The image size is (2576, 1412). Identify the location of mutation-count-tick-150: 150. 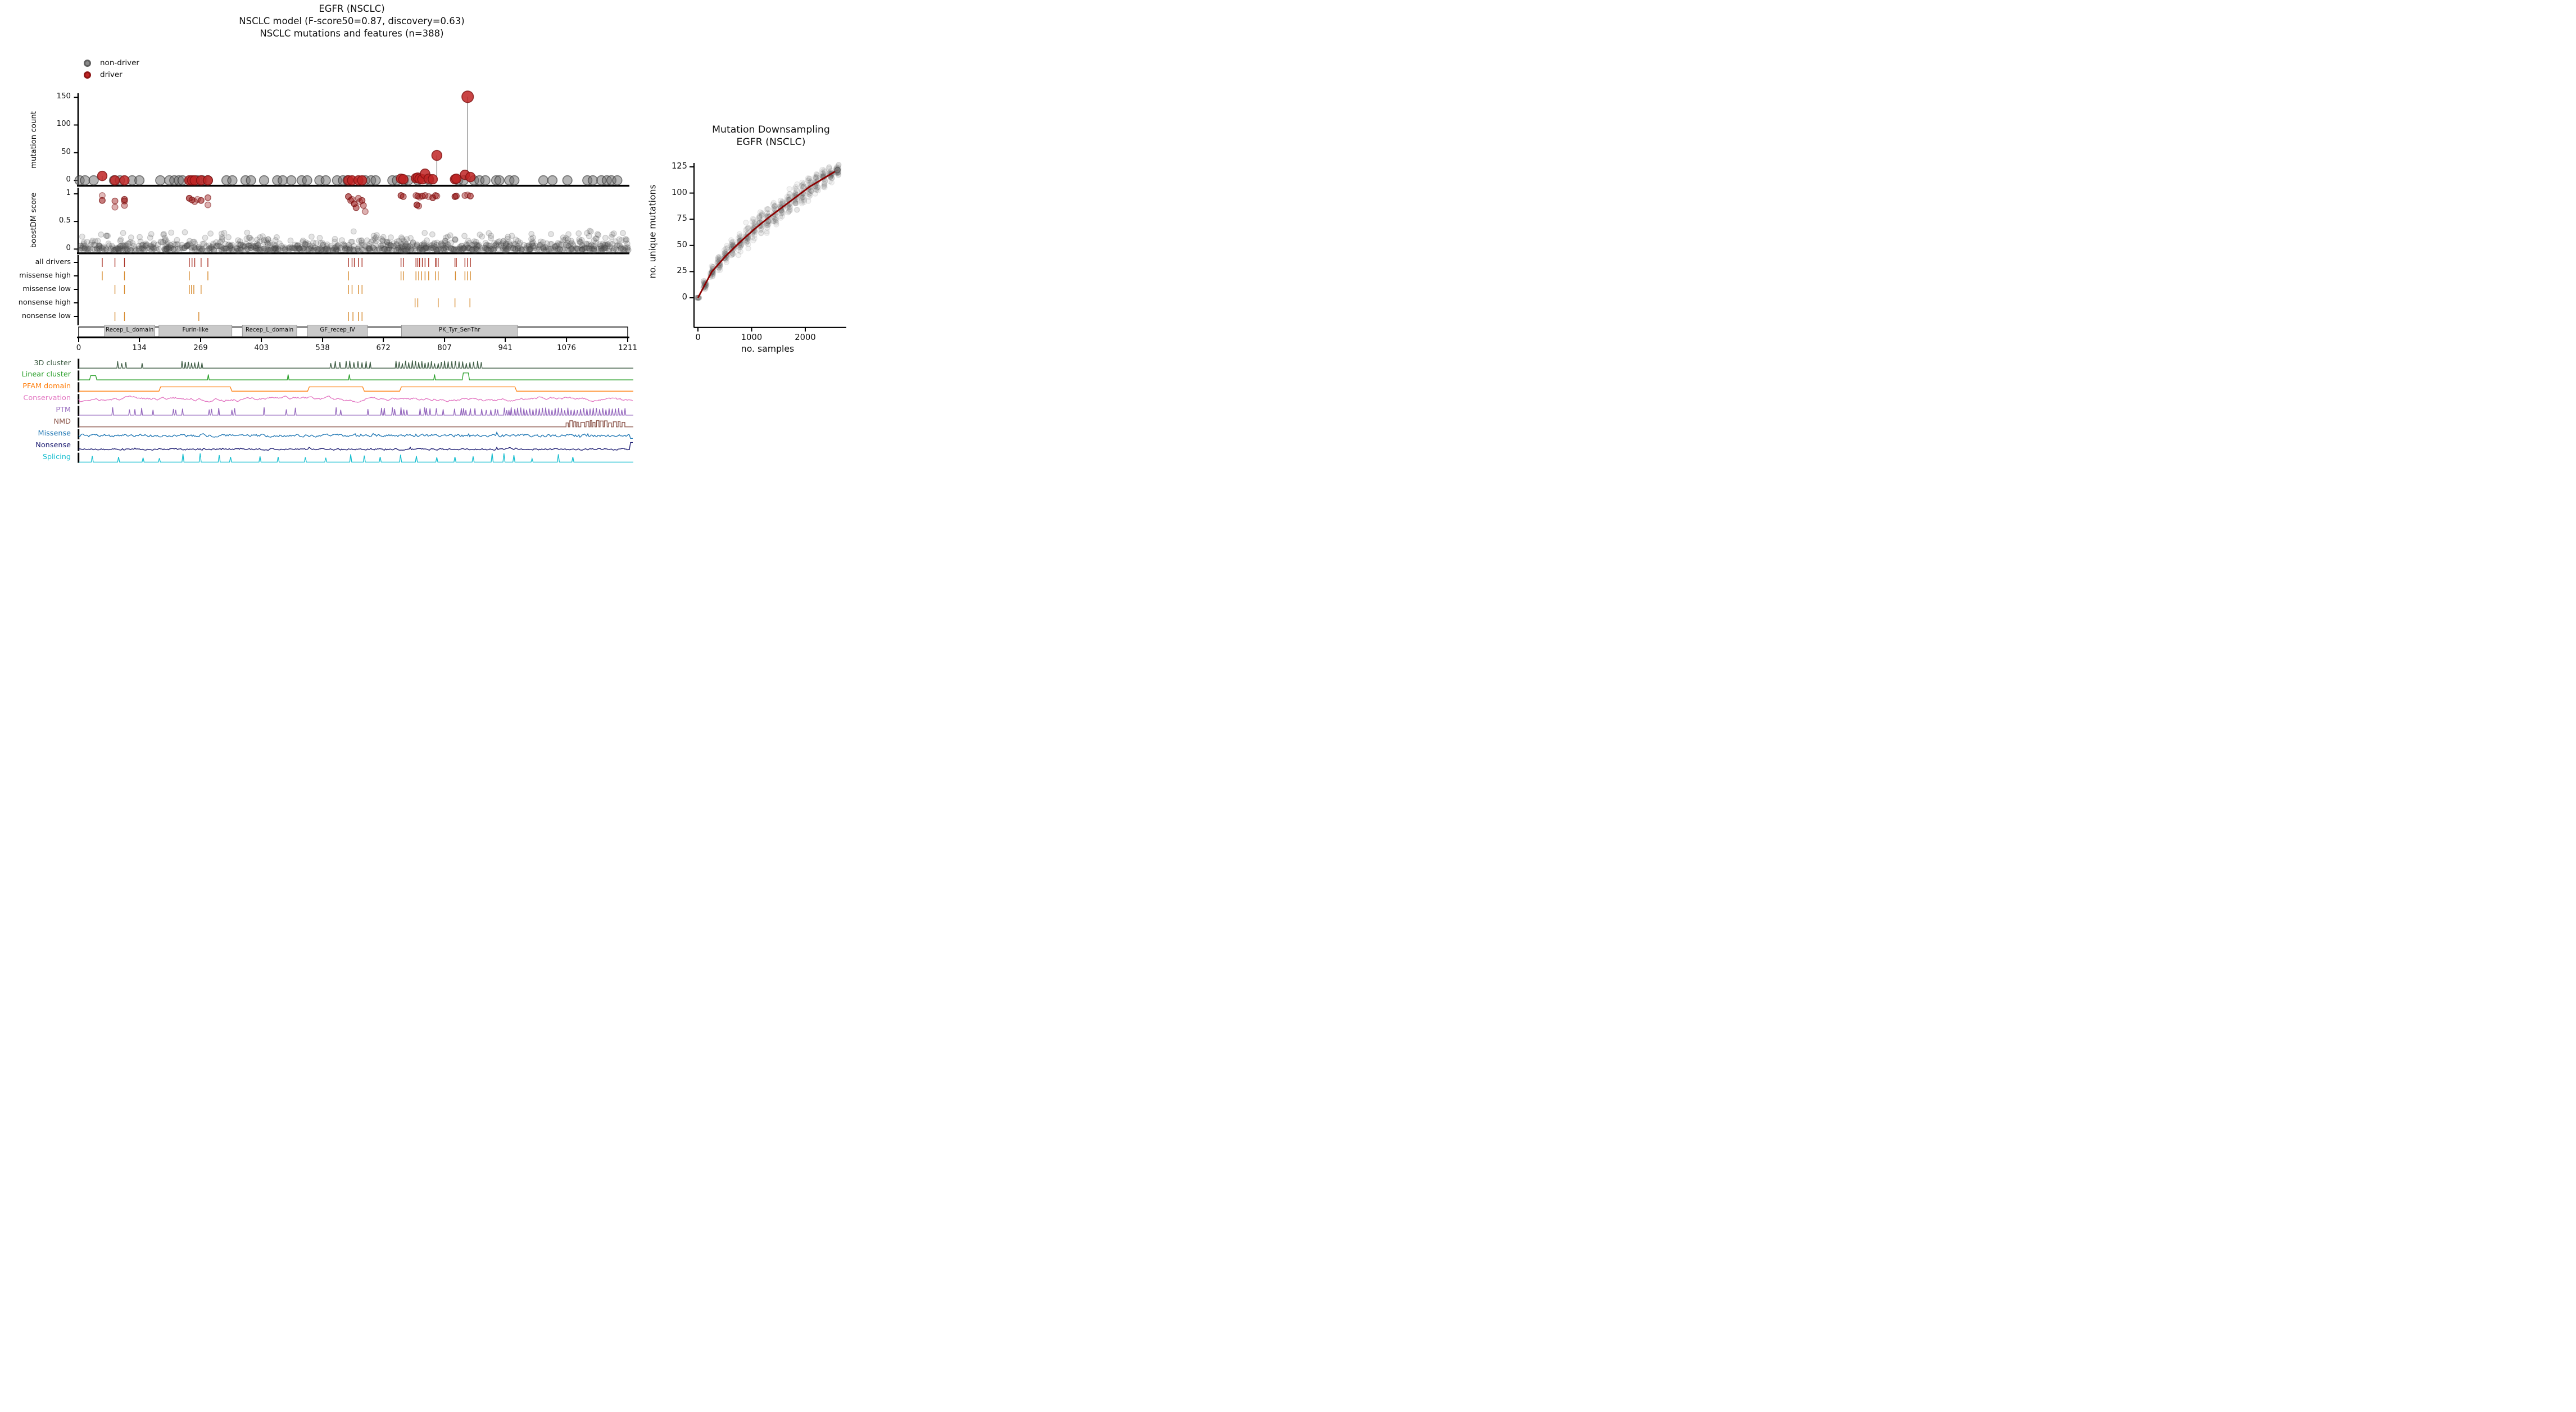
(63, 96).